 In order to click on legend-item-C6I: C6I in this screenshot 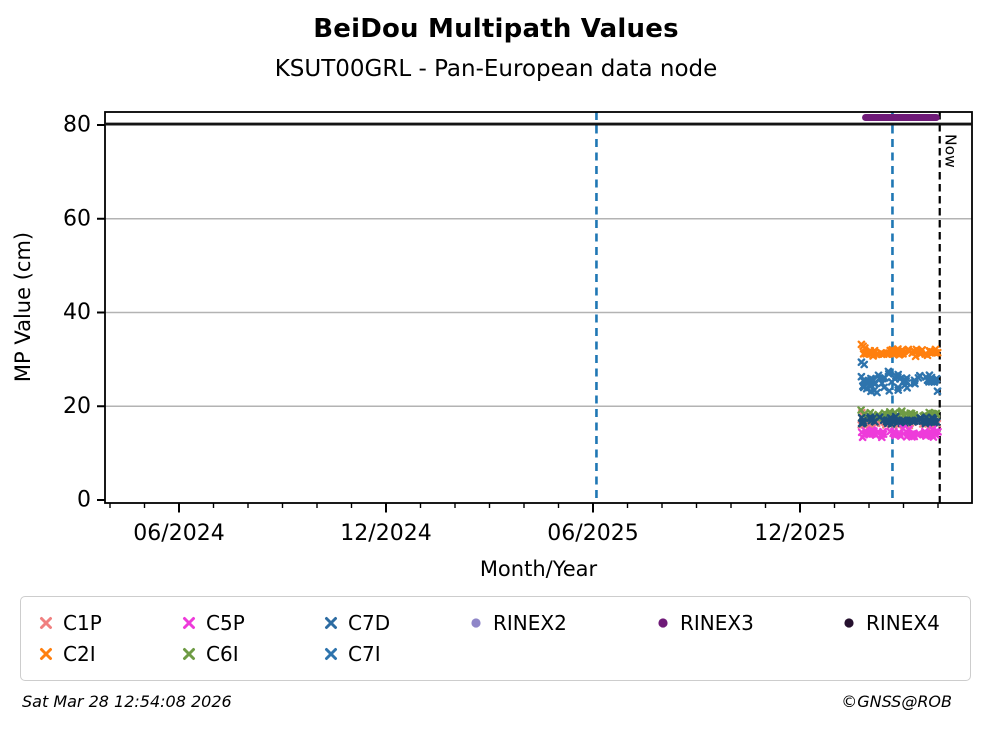, I will do `click(253, 654)`.